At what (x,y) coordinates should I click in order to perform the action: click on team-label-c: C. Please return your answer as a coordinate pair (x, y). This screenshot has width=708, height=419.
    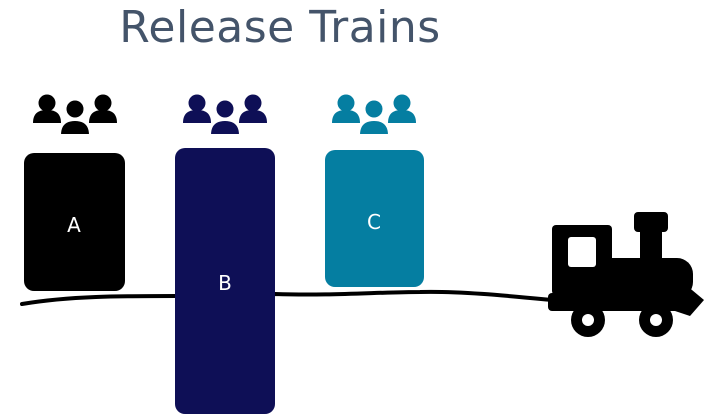
    Looking at the image, I should click on (374, 222).